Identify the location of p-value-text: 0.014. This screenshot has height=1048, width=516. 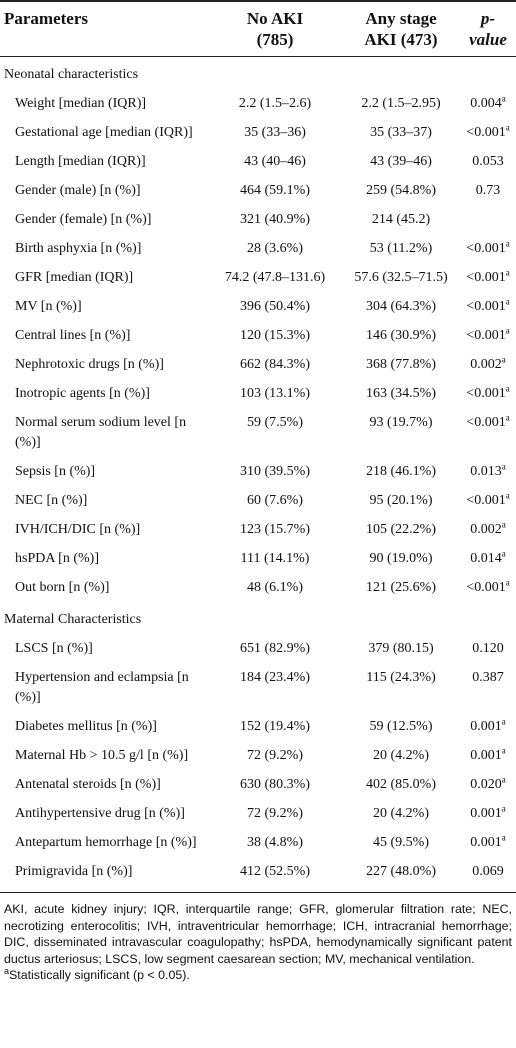
(486, 558).